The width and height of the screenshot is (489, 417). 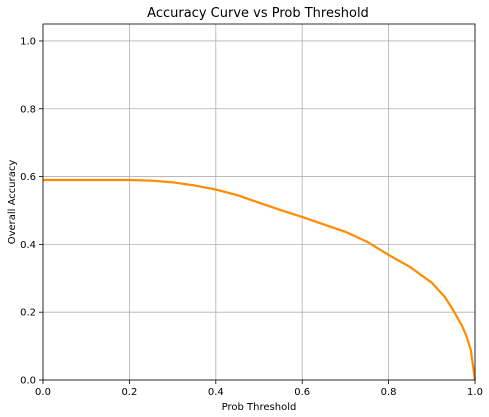 What do you see at coordinates (129, 392) in the screenshot?
I see `x-tick-label: 0.2` at bounding box center [129, 392].